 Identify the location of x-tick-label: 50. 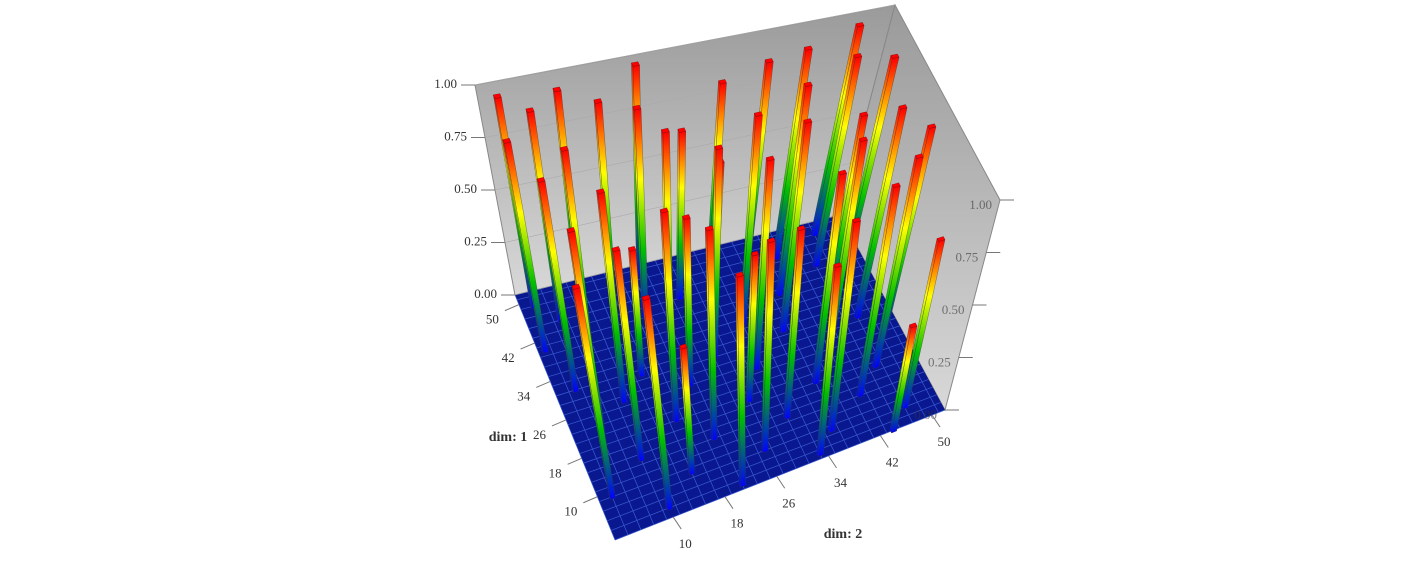
(944, 441).